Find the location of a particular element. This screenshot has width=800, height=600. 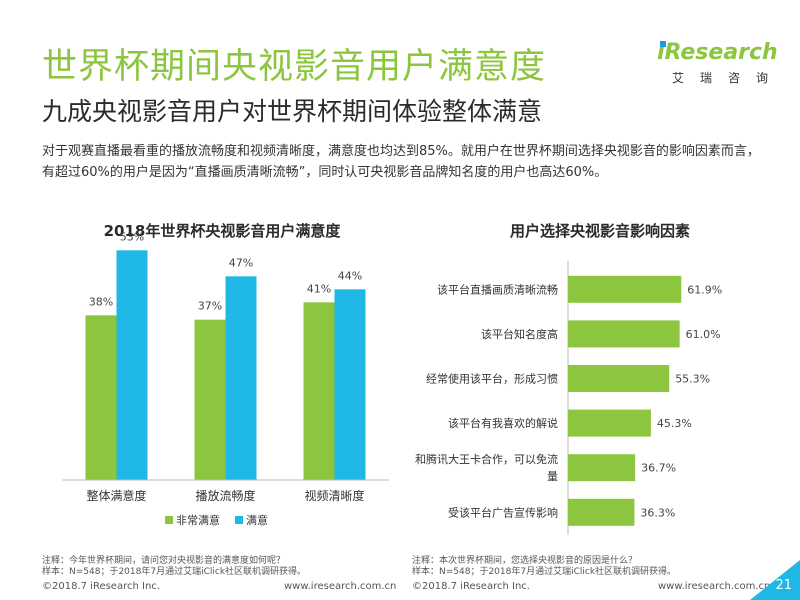

footer-copyright-left: ©2018.7 iResearch Inc. is located at coordinates (101, 586).